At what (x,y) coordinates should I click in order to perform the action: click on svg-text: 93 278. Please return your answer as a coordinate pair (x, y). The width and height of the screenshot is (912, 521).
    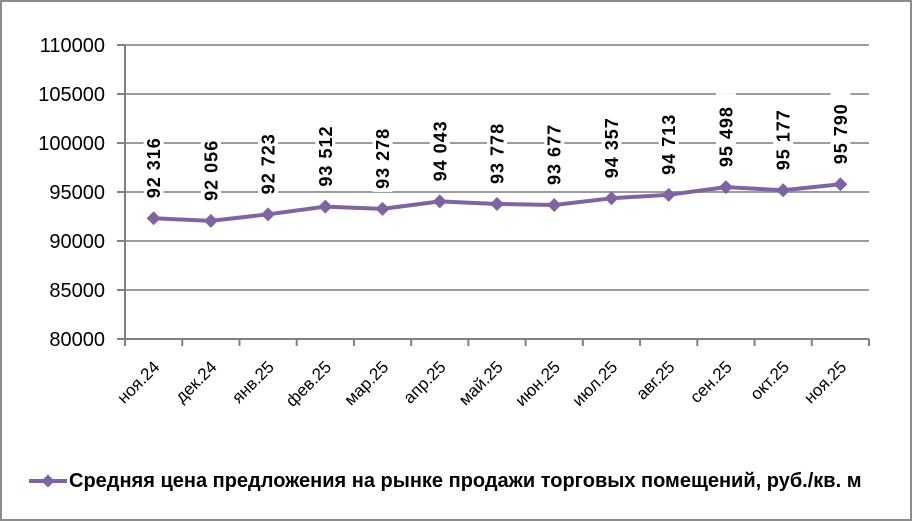
    Looking at the image, I should click on (383, 158).